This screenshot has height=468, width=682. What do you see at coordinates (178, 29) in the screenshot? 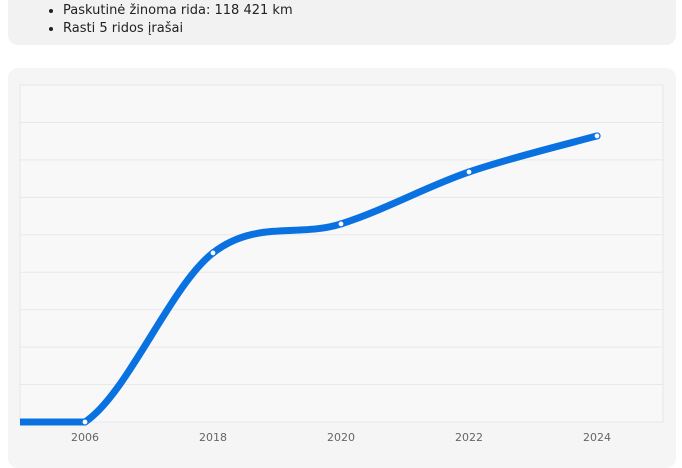
I see `summary-item: Rasti 5 ridos įrašai` at bounding box center [178, 29].